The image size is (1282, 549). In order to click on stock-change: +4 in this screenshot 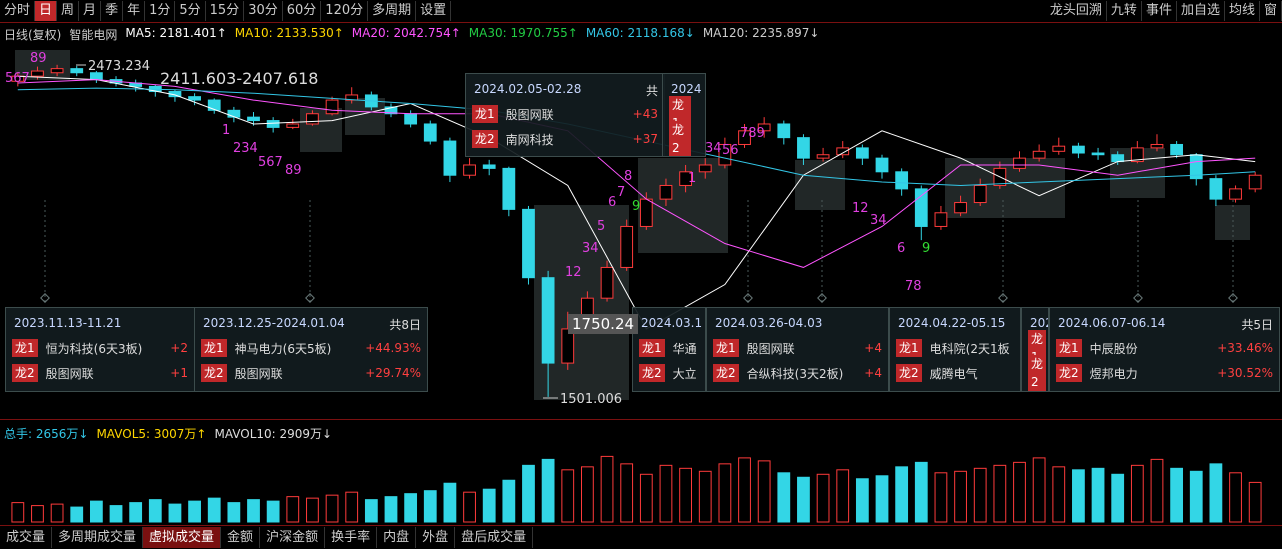, I will do `click(873, 348)`.